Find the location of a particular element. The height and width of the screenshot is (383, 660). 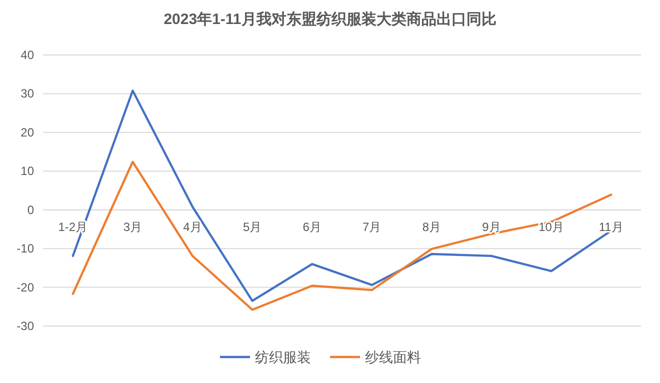

y-tick-label: 10 is located at coordinates (27, 171).